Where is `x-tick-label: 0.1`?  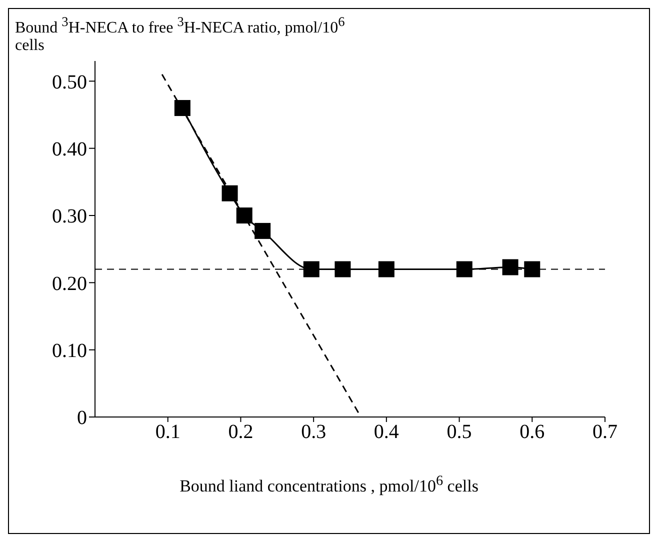 x-tick-label: 0.1 is located at coordinates (167, 432).